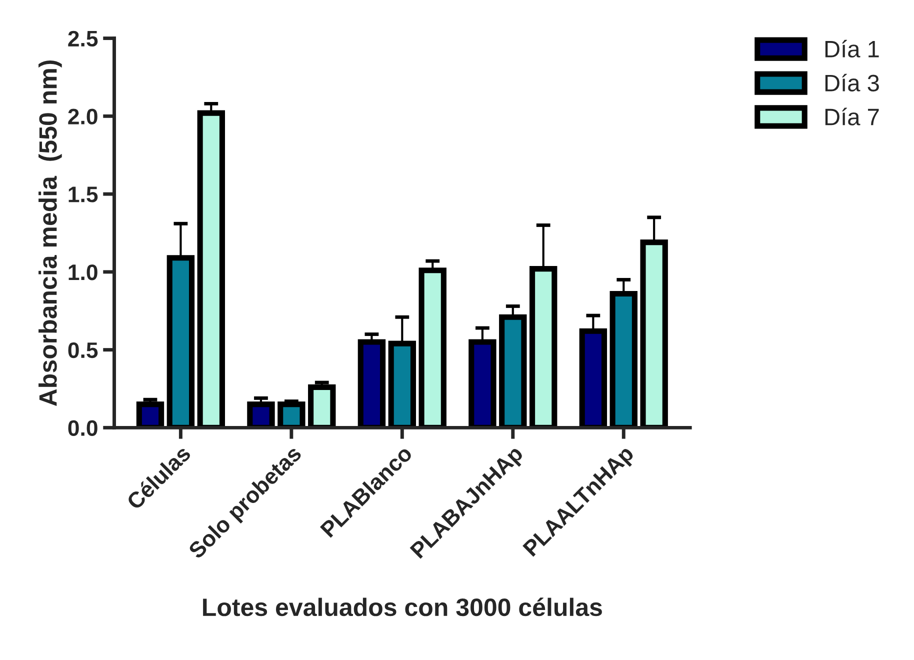 Image resolution: width=914 pixels, height=660 pixels. Describe the element at coordinates (852, 117) in the screenshot. I see `legend-label: Día 7` at that location.